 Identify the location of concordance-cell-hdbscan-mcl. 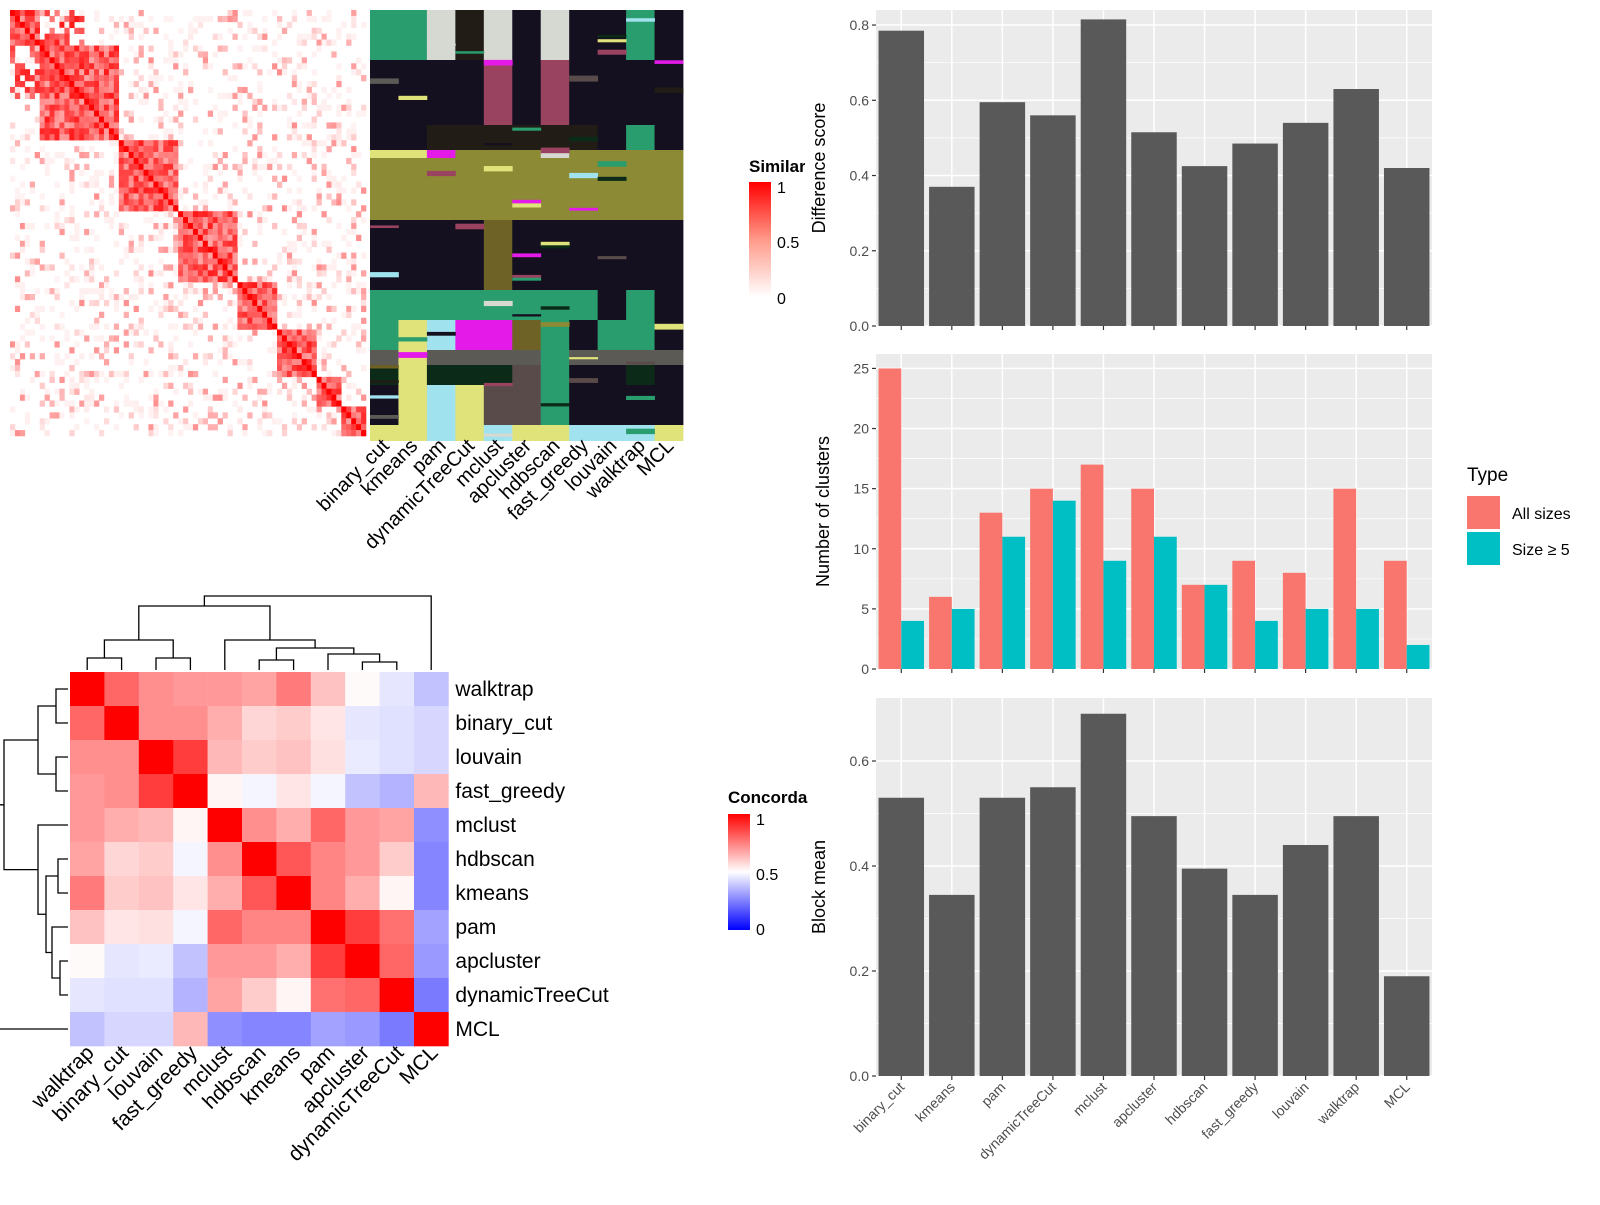
(431, 859).